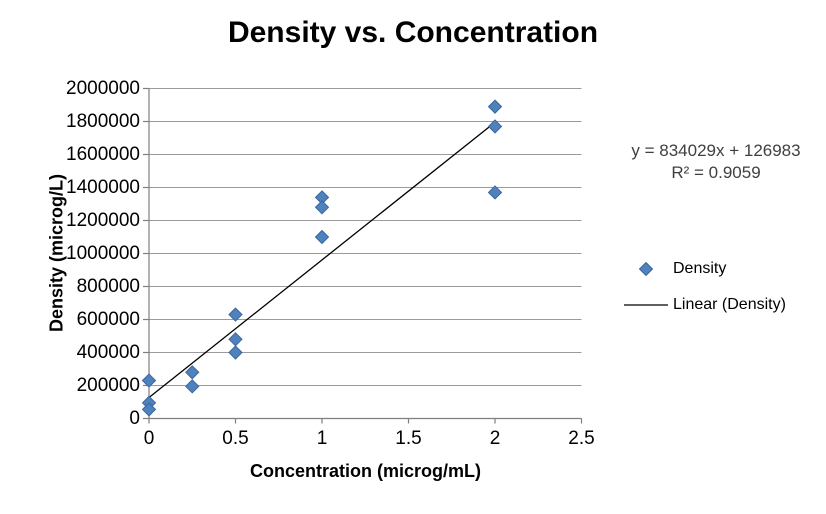 The width and height of the screenshot is (826, 514). I want to click on trendline-equation-r-squared: R² = 0.9059, so click(716, 172).